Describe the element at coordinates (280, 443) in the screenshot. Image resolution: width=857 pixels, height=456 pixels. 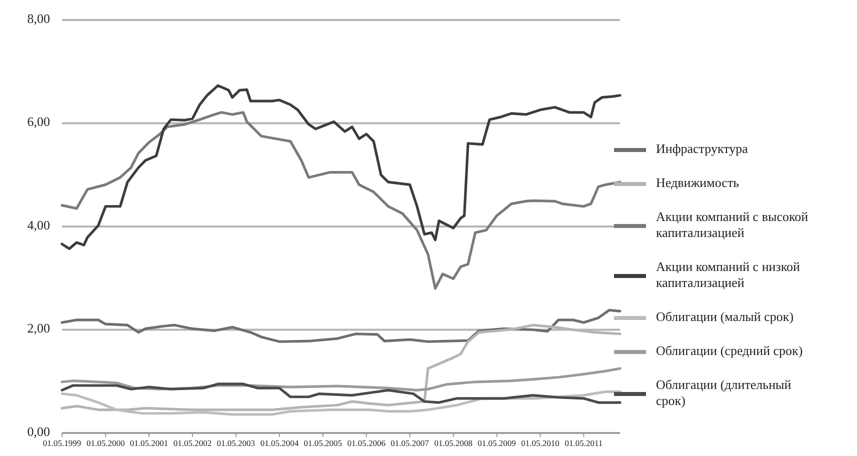
I see `x-tick-label: 01.05.2004` at that location.